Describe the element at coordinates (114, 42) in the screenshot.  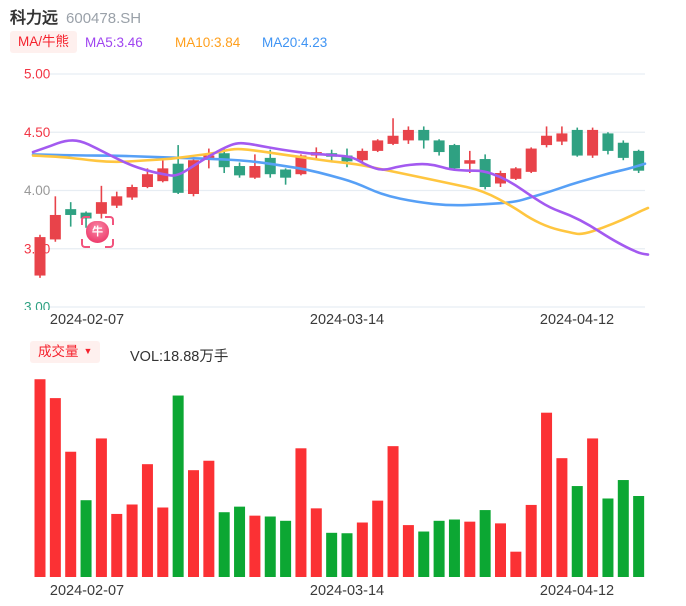
I see `legend-ma5: MA5:3.46` at that location.